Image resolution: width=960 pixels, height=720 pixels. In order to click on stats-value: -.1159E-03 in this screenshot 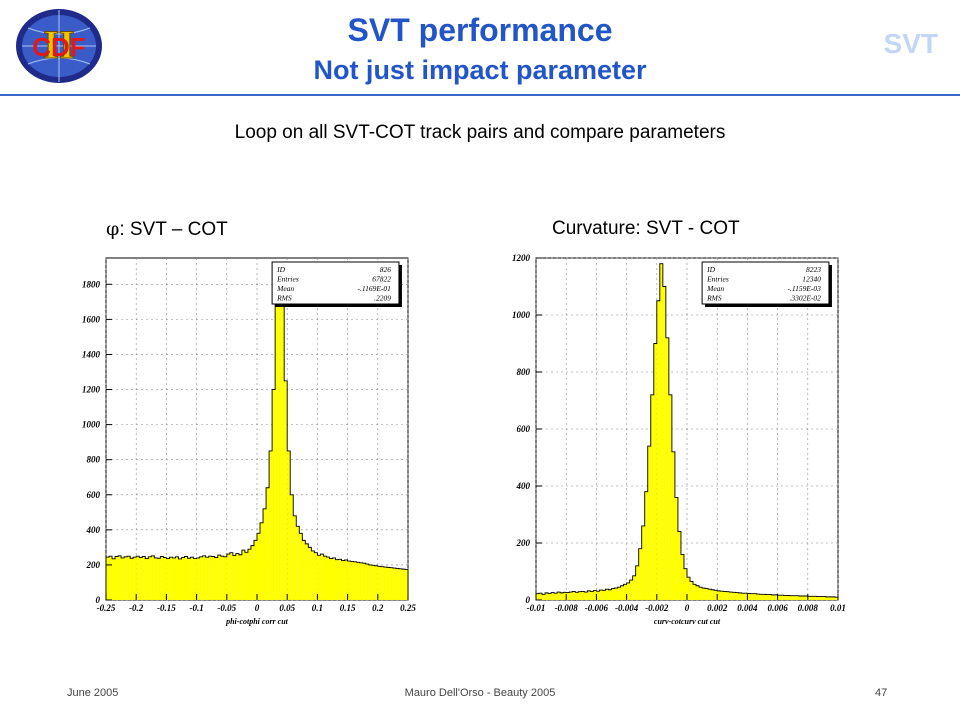, I will do `click(805, 288)`.